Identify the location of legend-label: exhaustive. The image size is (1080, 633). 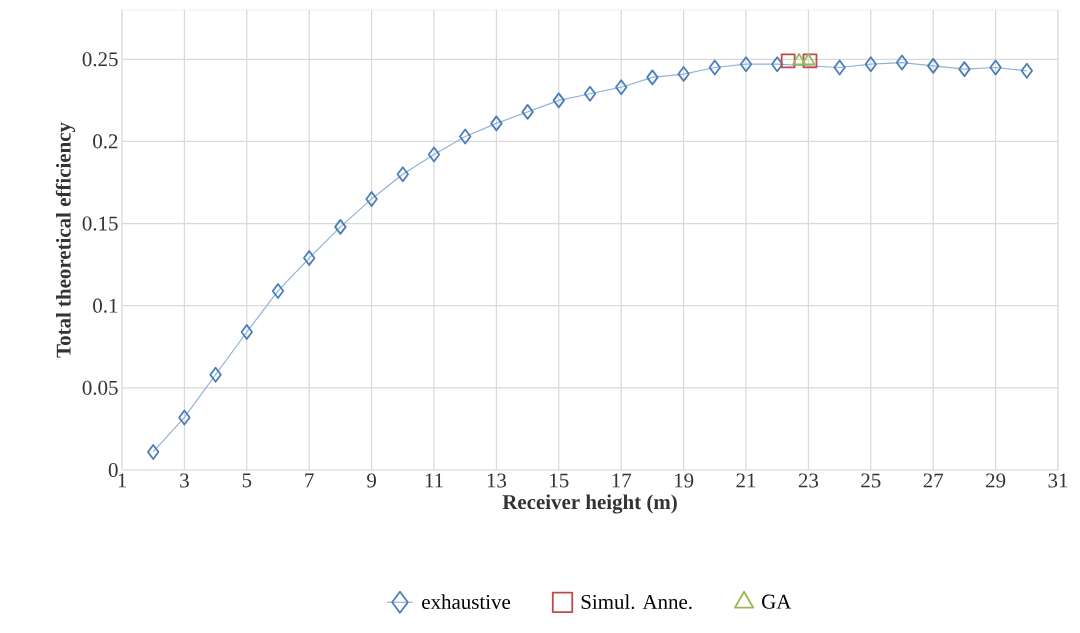
(466, 602).